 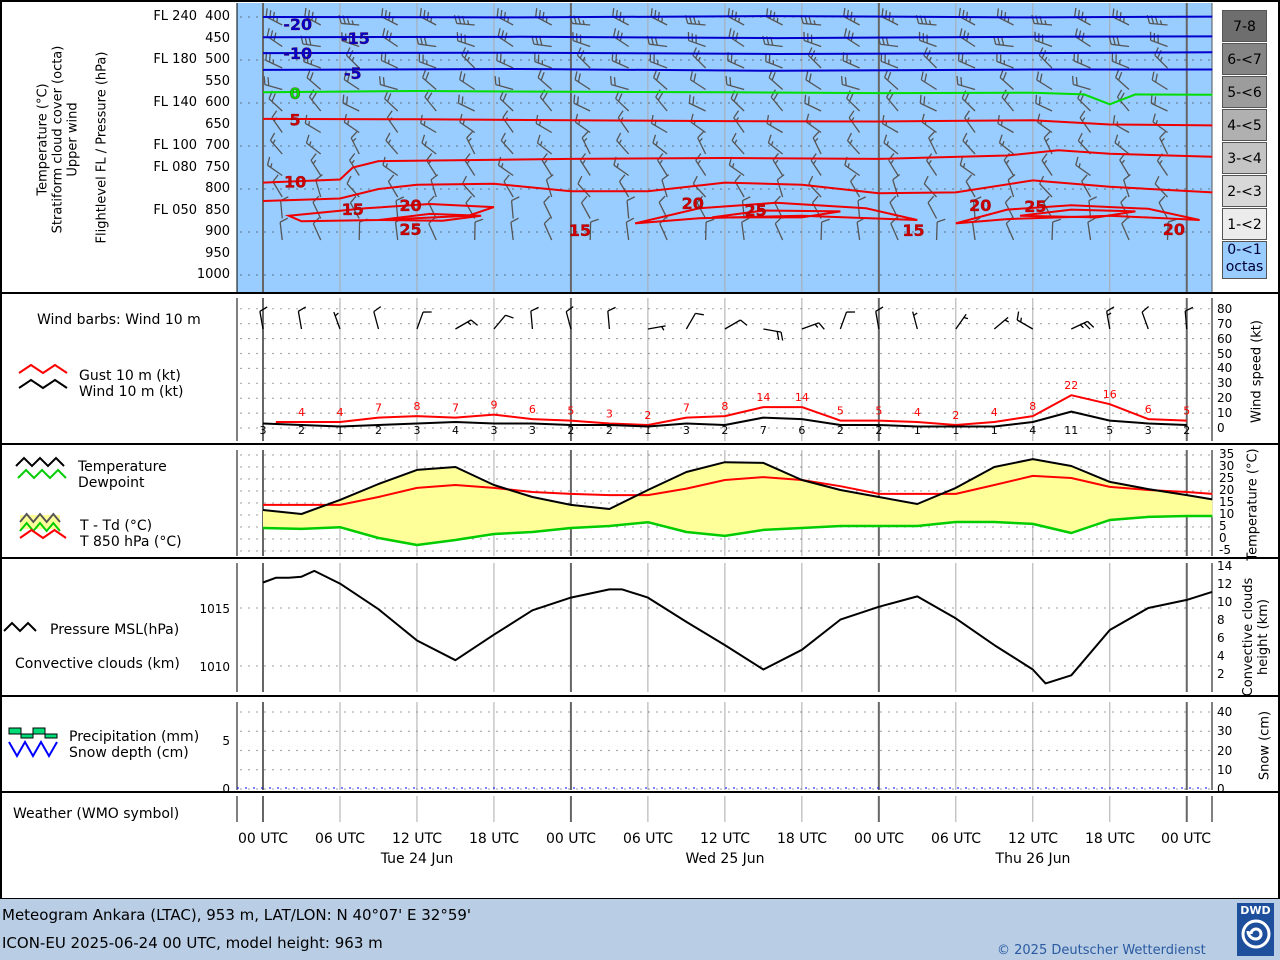 What do you see at coordinates (353, 209) in the screenshot?
I see `isotherm-label: 15` at bounding box center [353, 209].